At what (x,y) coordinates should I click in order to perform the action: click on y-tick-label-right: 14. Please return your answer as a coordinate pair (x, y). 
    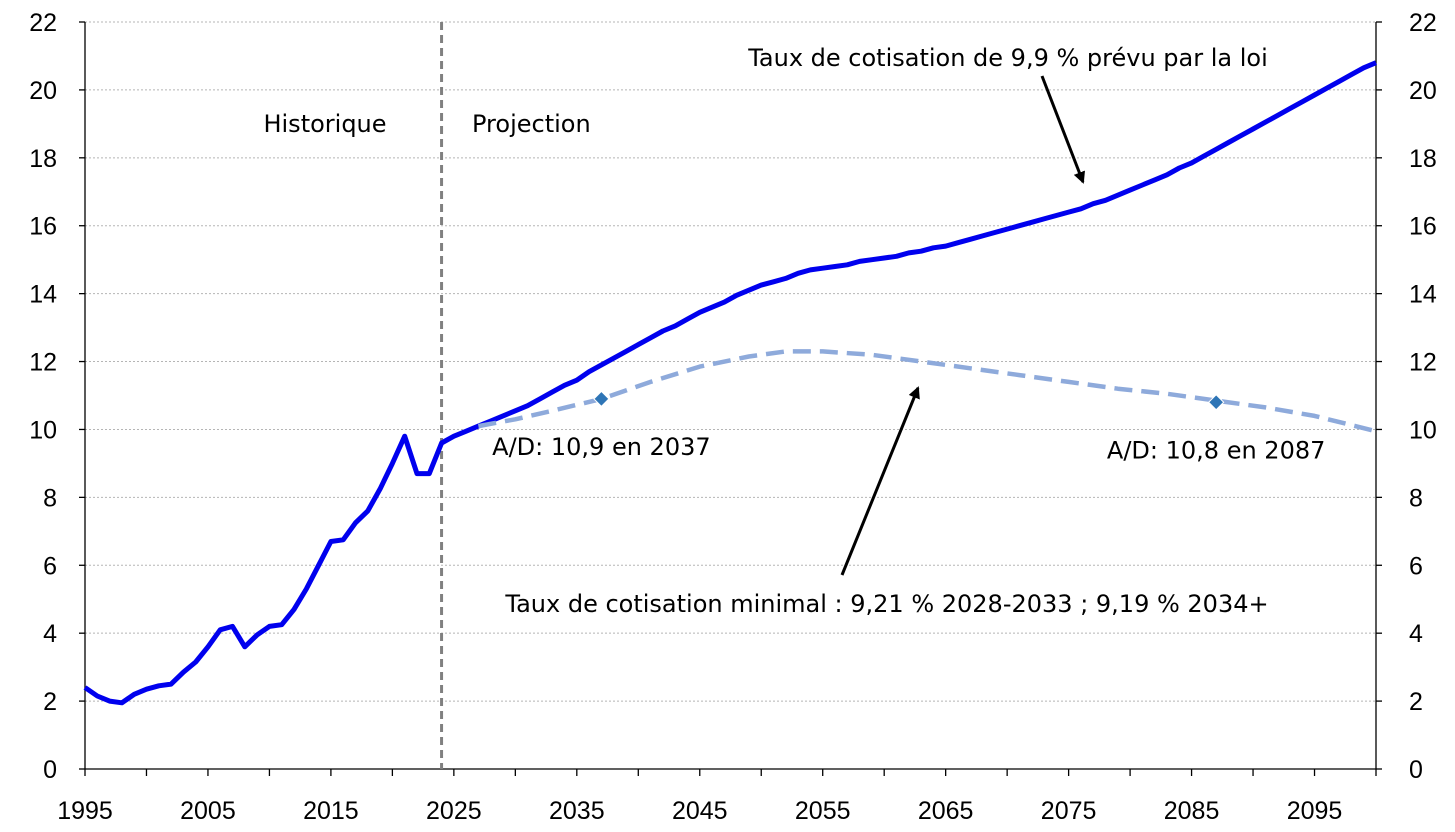
    Looking at the image, I should click on (1423, 295).